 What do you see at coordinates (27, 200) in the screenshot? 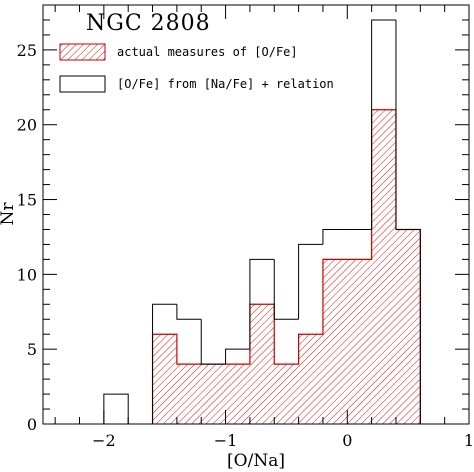
I see `y-tick-label: 15` at bounding box center [27, 200].